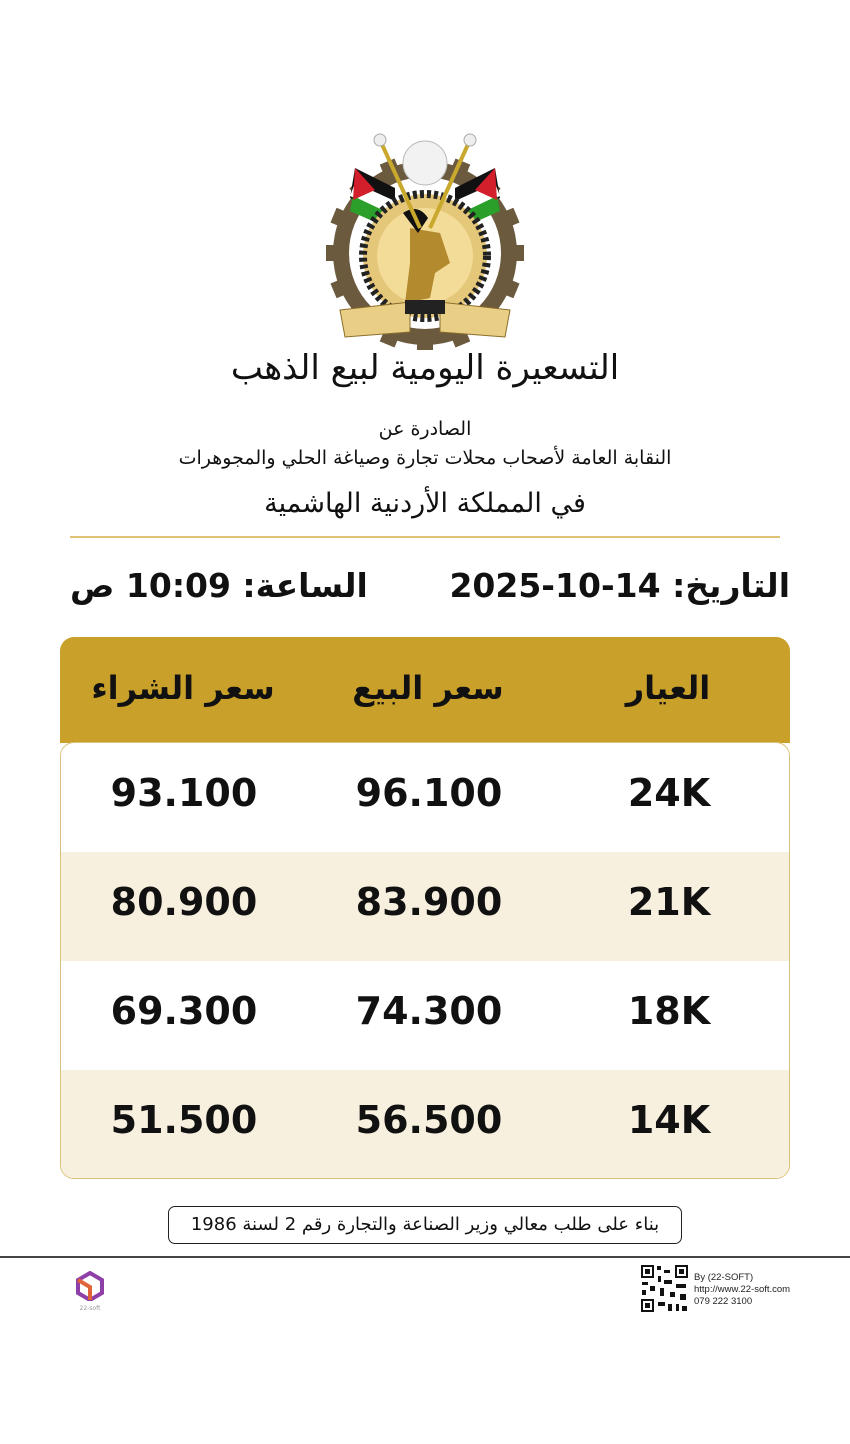 The height and width of the screenshot is (1444, 850). I want to click on karat-cell: 18K, so click(669, 1011).